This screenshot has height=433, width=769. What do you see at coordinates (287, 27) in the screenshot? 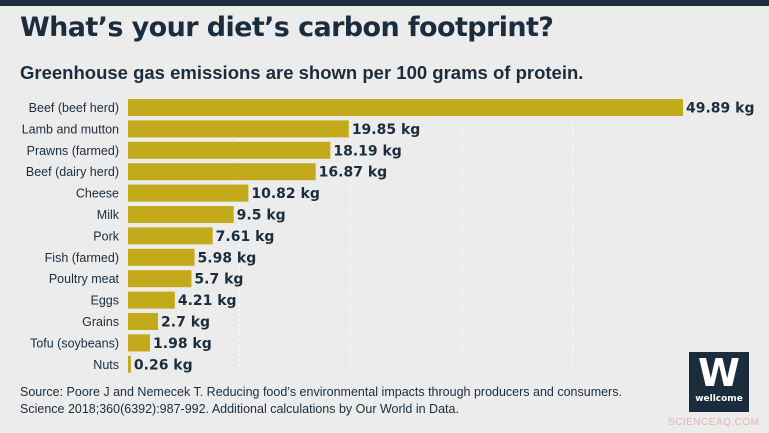
I see `chart-title: What’s your diet’s carbon footprint?` at bounding box center [287, 27].